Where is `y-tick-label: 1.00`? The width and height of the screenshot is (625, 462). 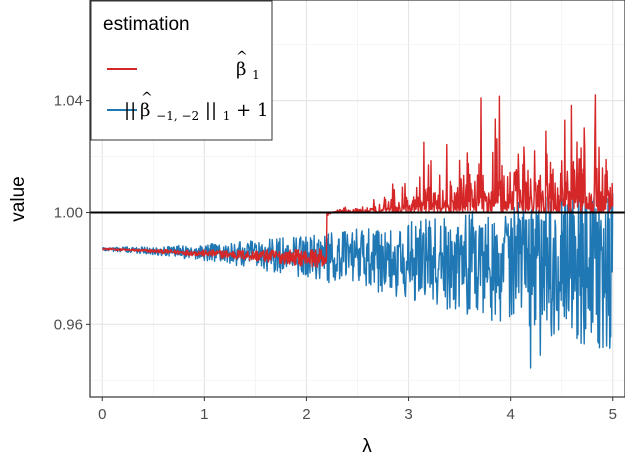 y-tick-label: 1.00 is located at coordinates (68, 212).